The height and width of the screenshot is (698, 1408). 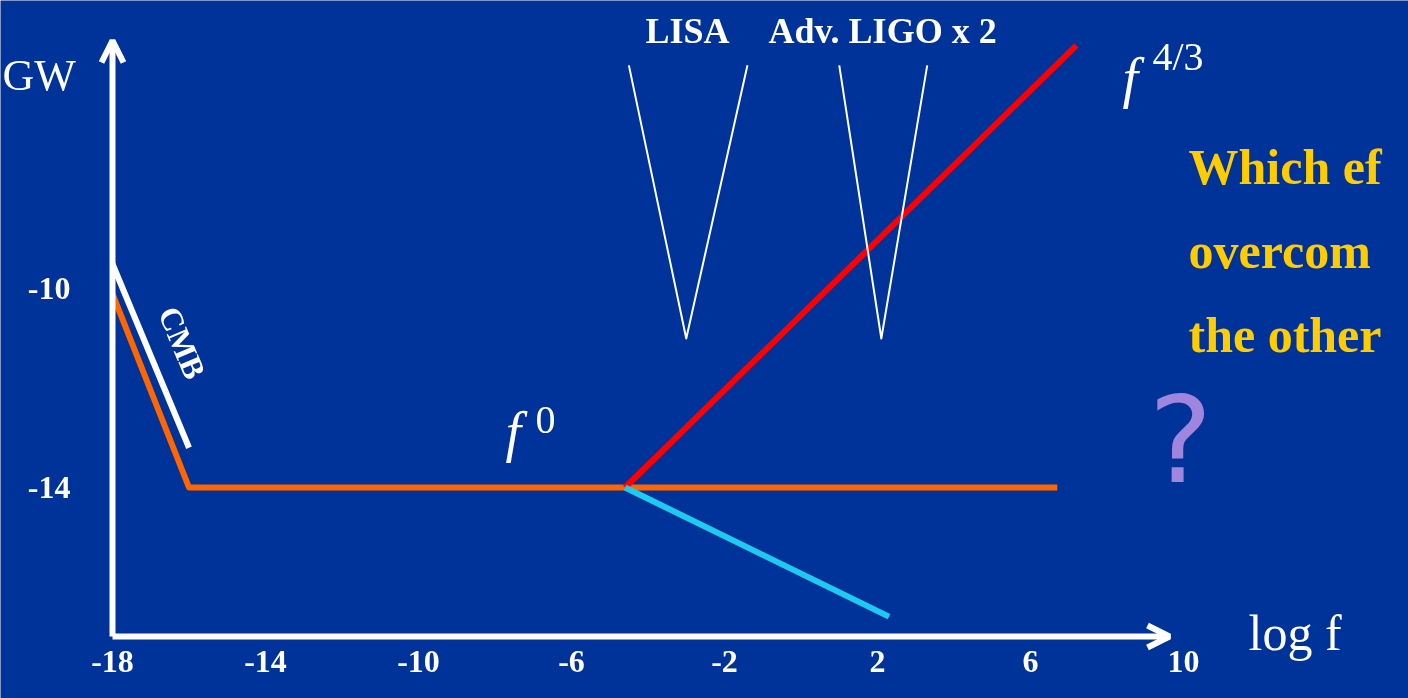 I want to click on text: Which ef overcom the other, so click(x=1285, y=250).